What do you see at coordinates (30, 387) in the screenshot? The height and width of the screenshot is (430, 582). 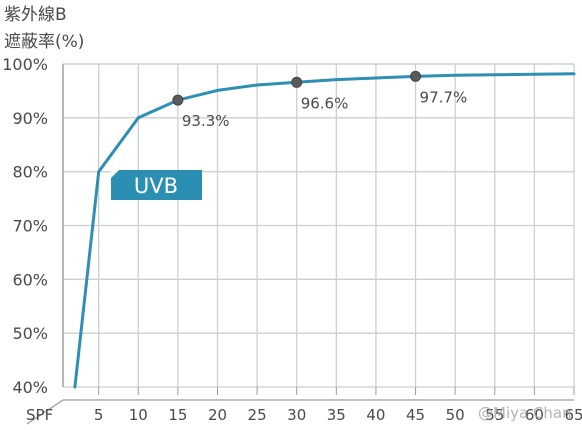 I see `y-tick-label-40: 40%` at bounding box center [30, 387].